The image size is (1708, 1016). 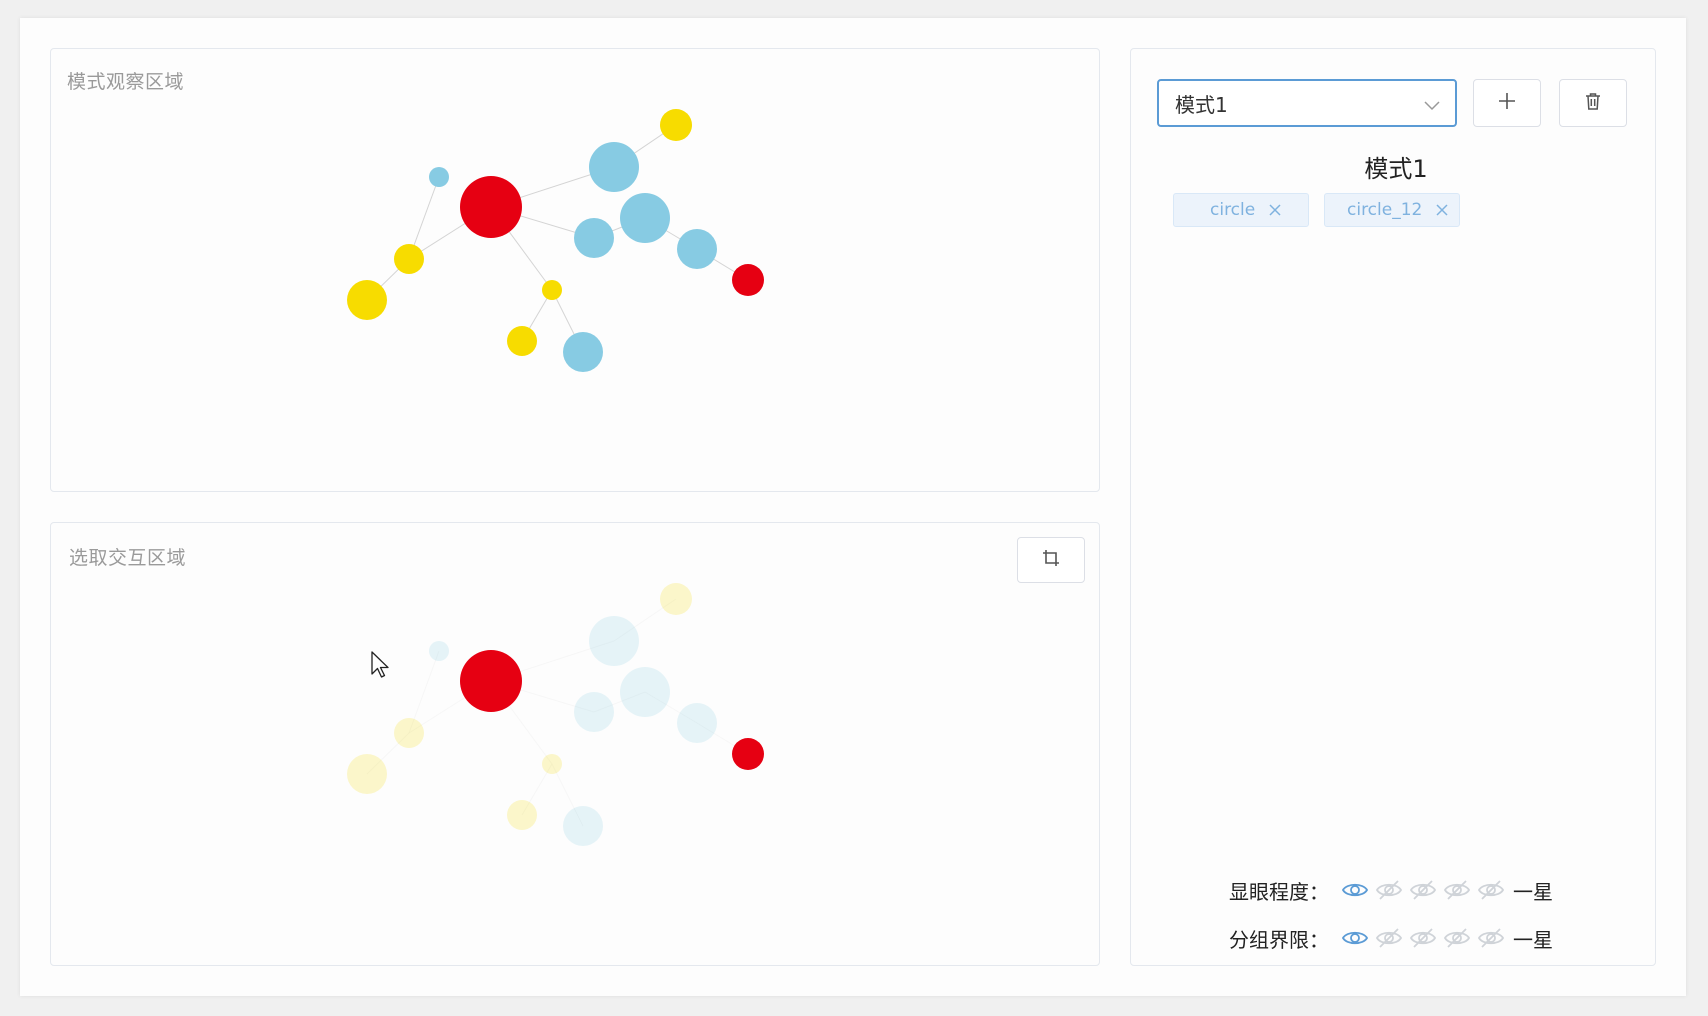 I want to click on visibility-rating-row: 显眼程度： 一星, so click(x=1391, y=890).